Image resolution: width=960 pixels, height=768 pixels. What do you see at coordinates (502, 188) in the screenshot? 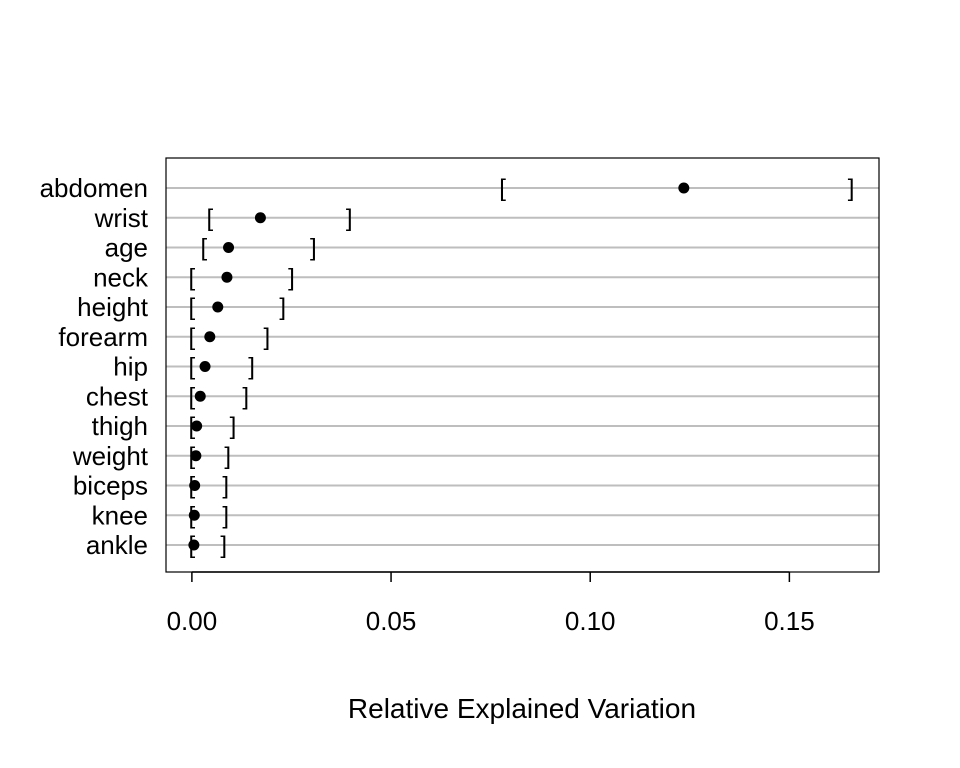
I see `lower-bracket-abdomen: [` at bounding box center [502, 188].